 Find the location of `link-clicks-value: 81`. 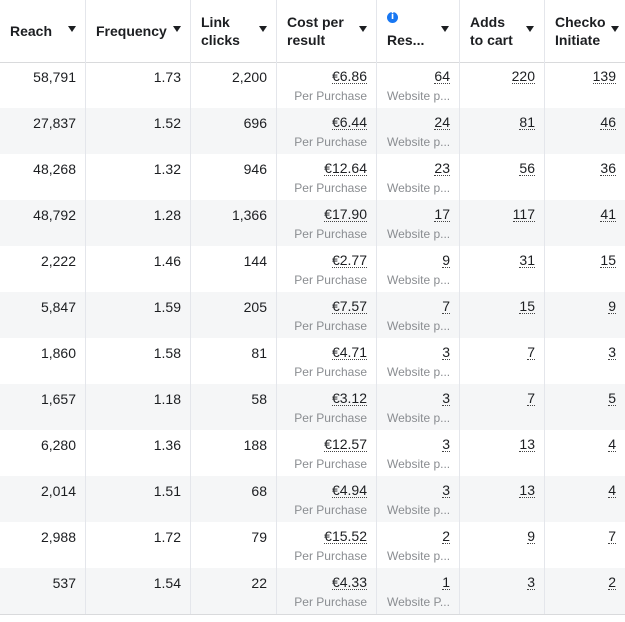

link-clicks-value: 81 is located at coordinates (259, 353).